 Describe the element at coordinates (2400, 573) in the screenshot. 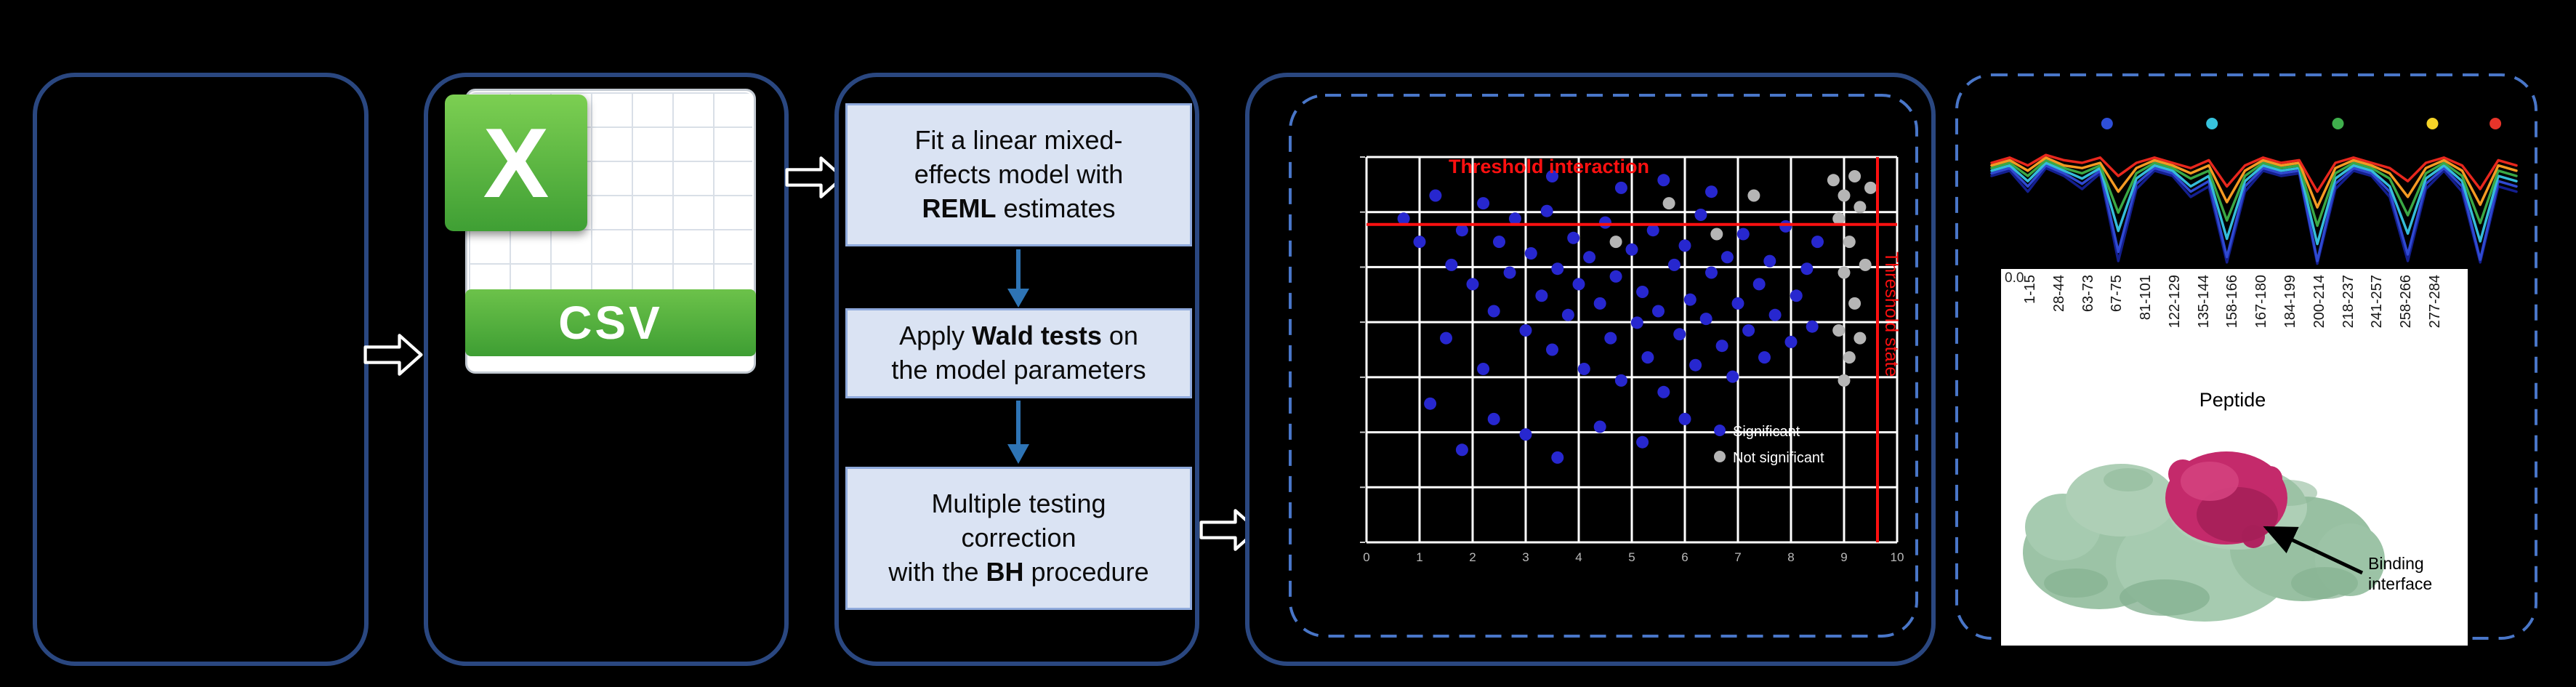

I see `binding-interface-label: Binding interface` at that location.